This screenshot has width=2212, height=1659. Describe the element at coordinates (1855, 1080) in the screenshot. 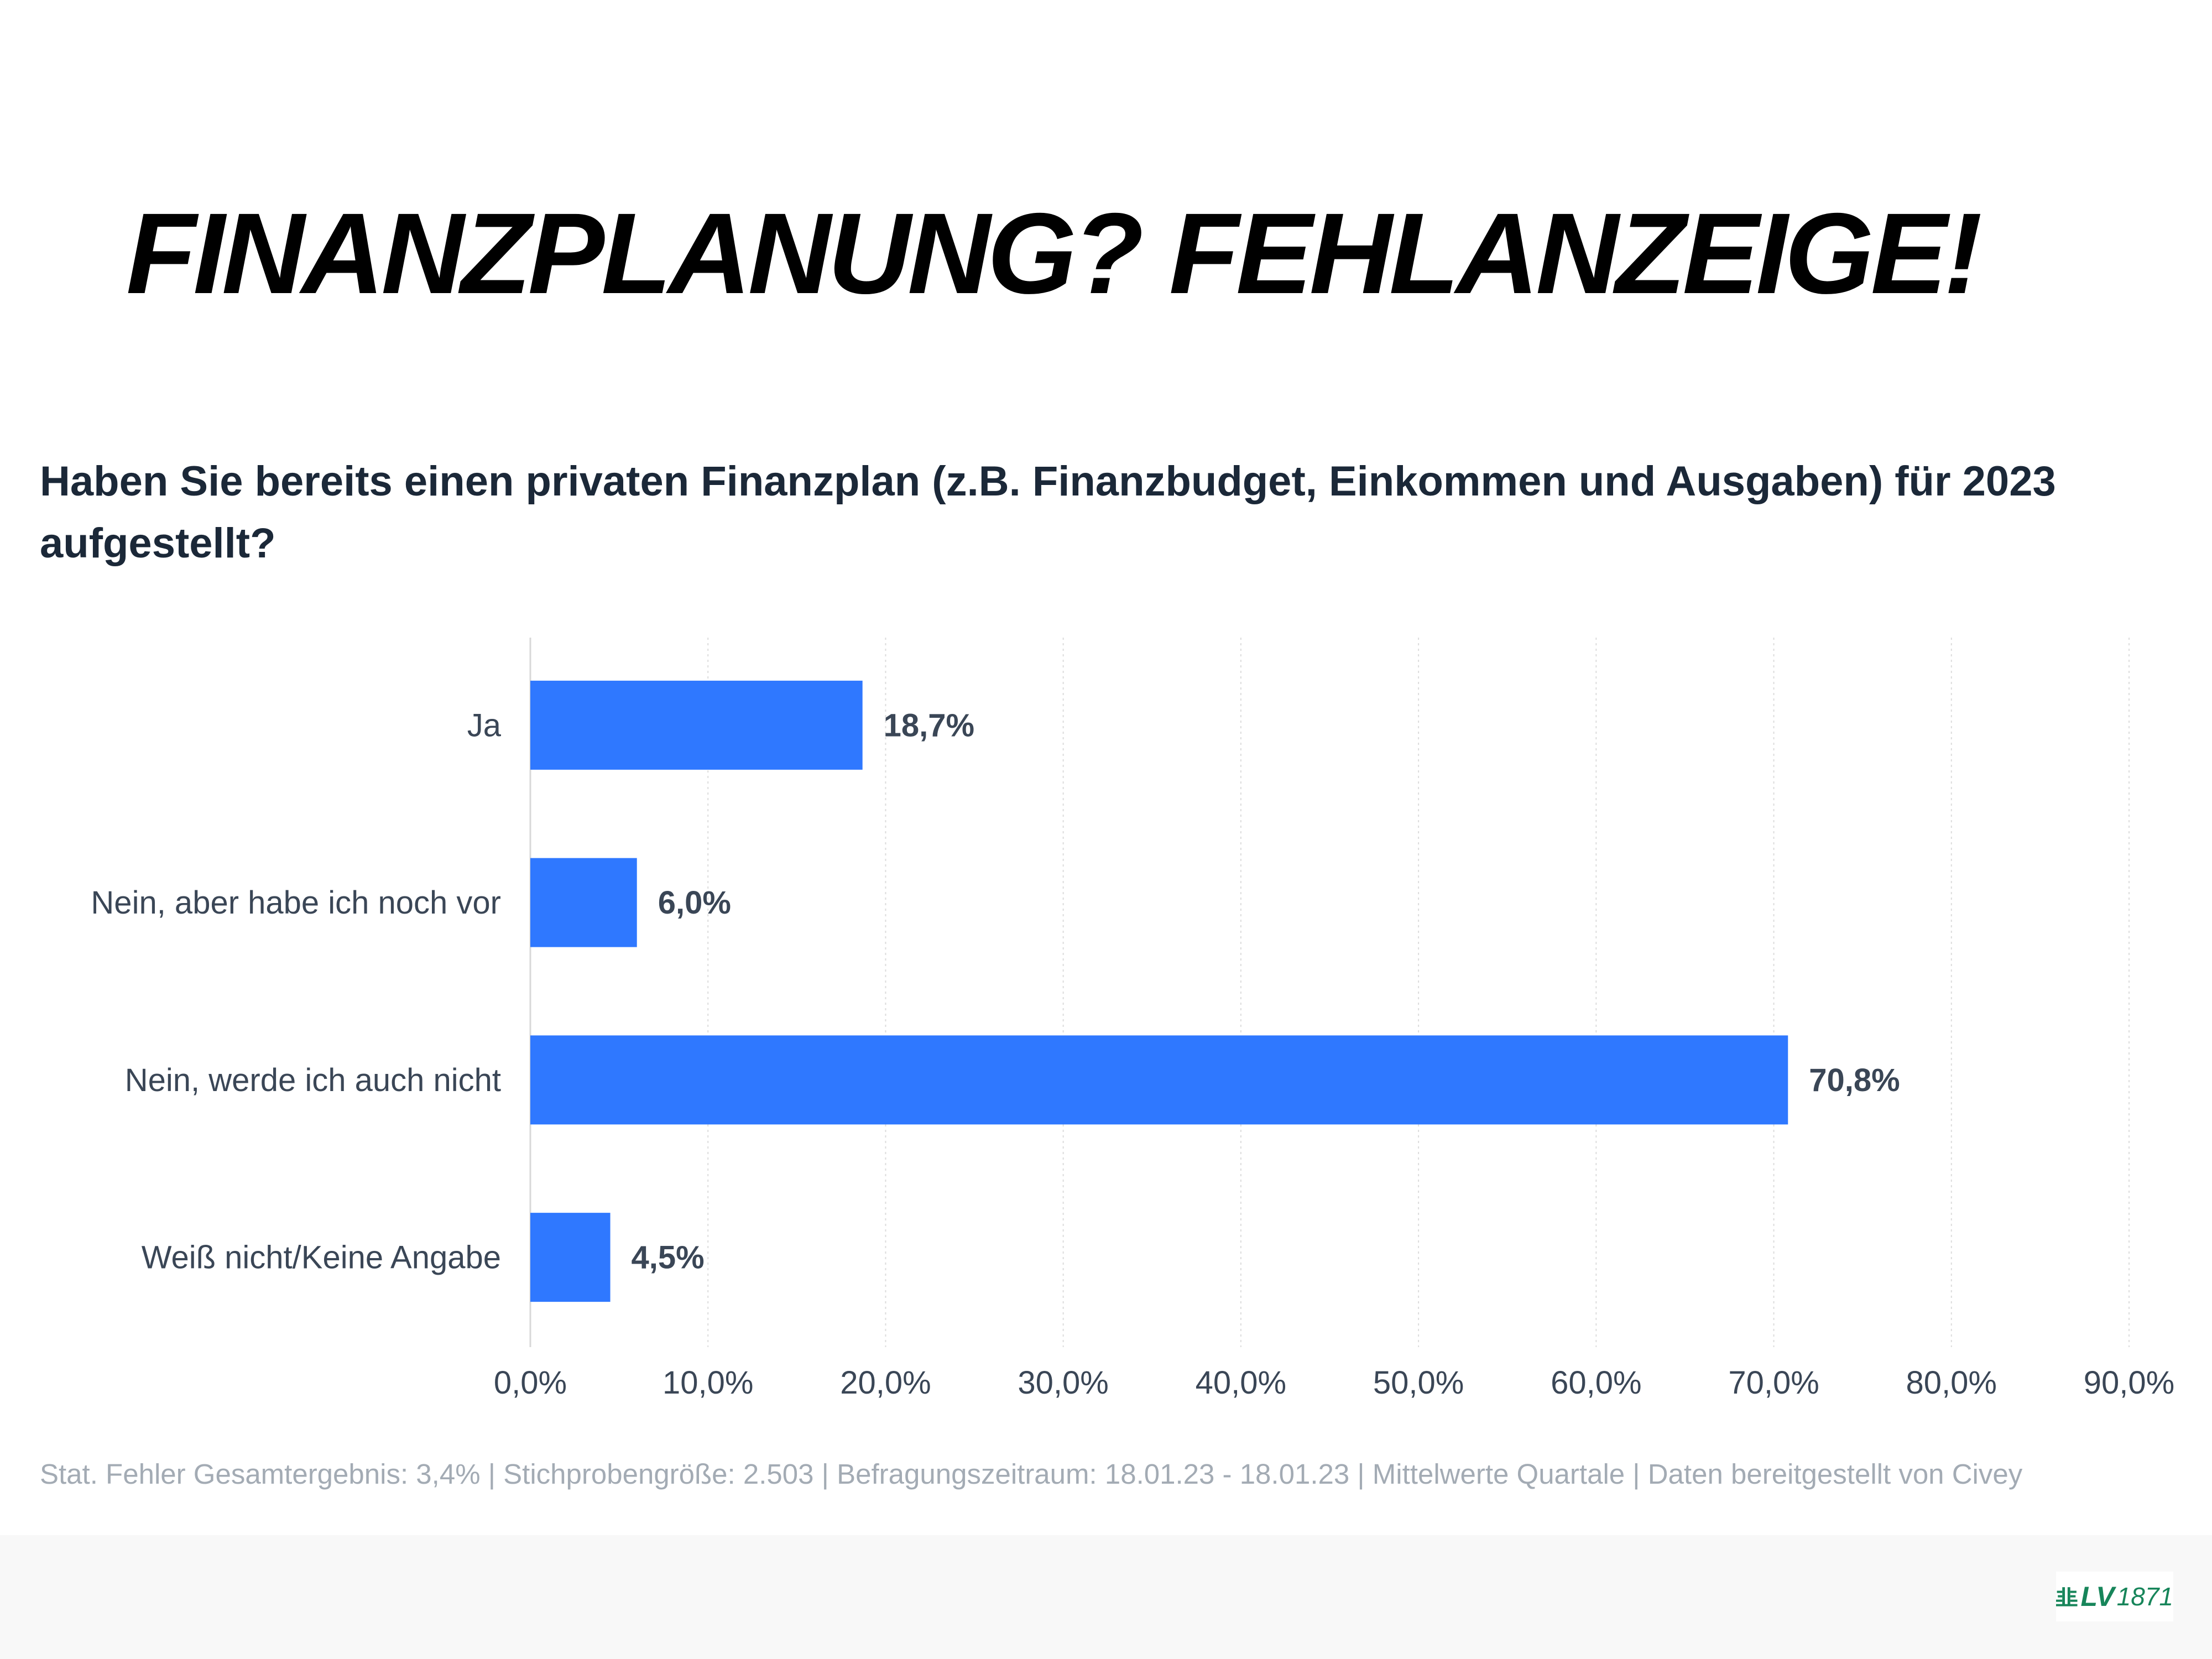

I see `value-label: 70,8%` at that location.